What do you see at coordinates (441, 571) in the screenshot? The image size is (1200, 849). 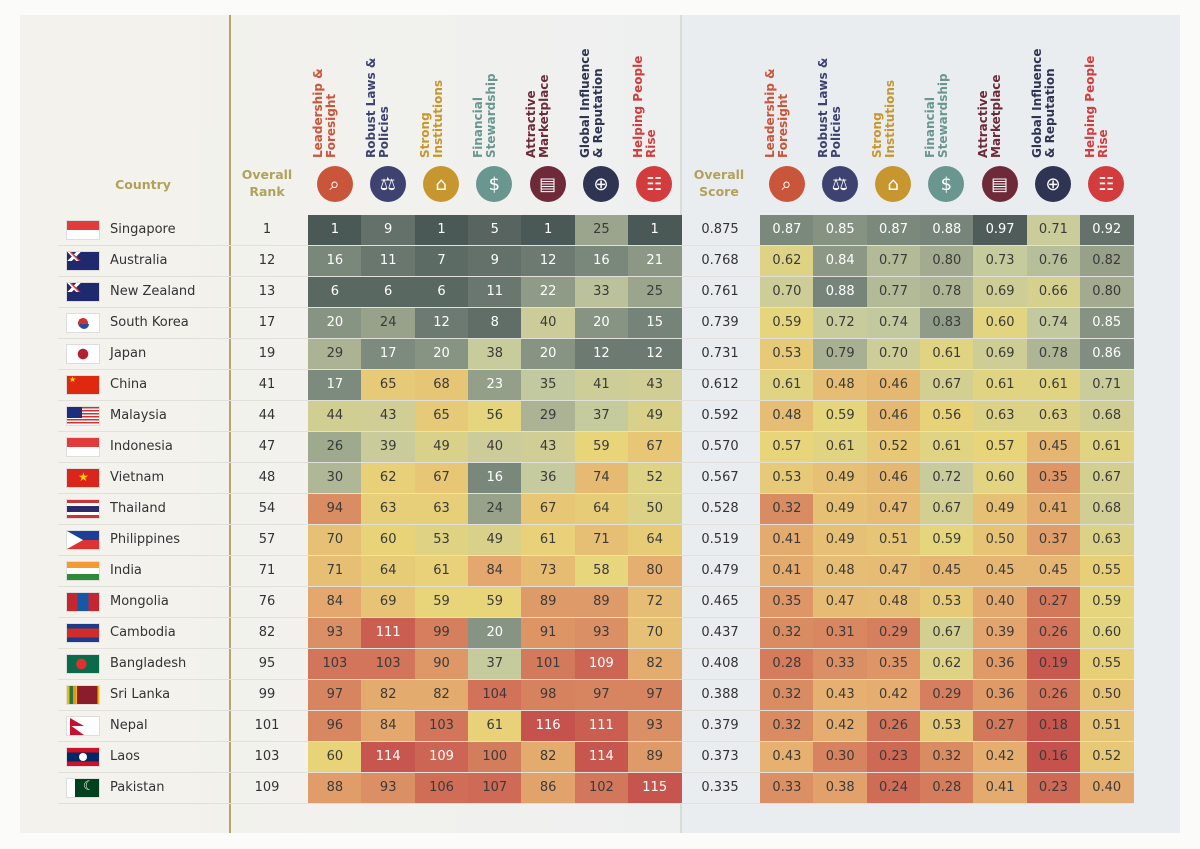 I see `rank-cell: 61` at bounding box center [441, 571].